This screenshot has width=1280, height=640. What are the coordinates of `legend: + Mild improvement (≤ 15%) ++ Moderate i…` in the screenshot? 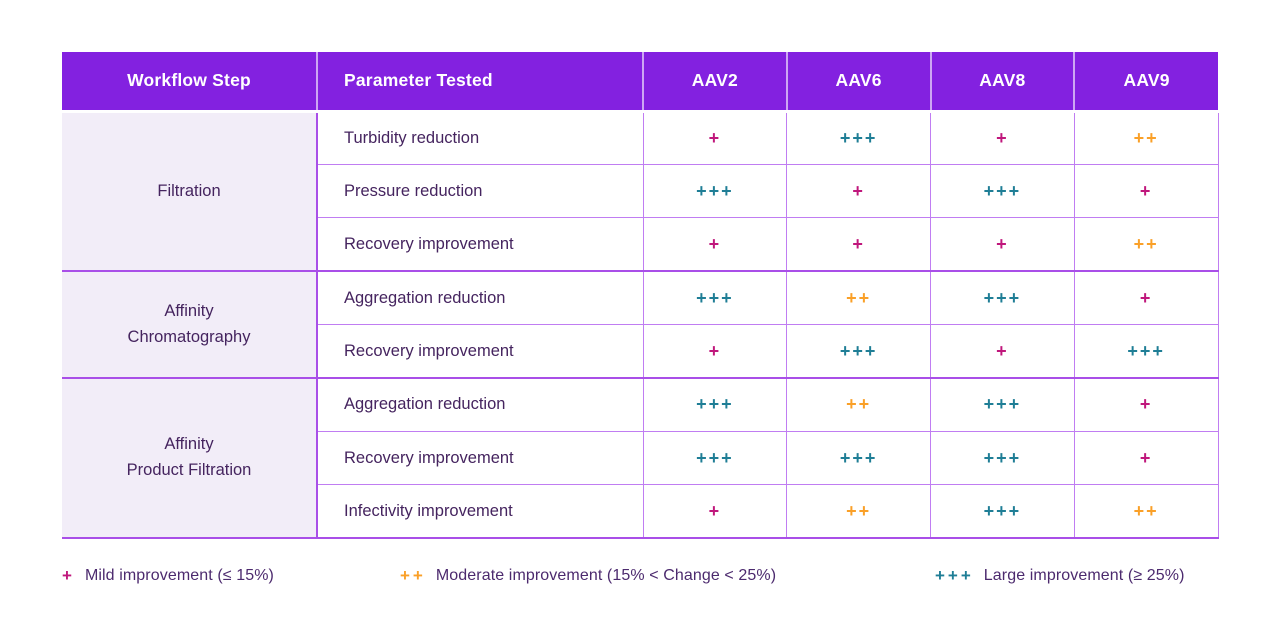 It's located at (640, 581).